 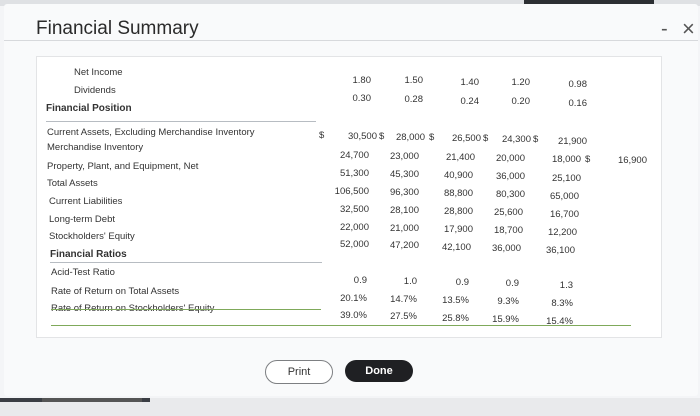 I want to click on cell: 20.1%, so click(x=353, y=298).